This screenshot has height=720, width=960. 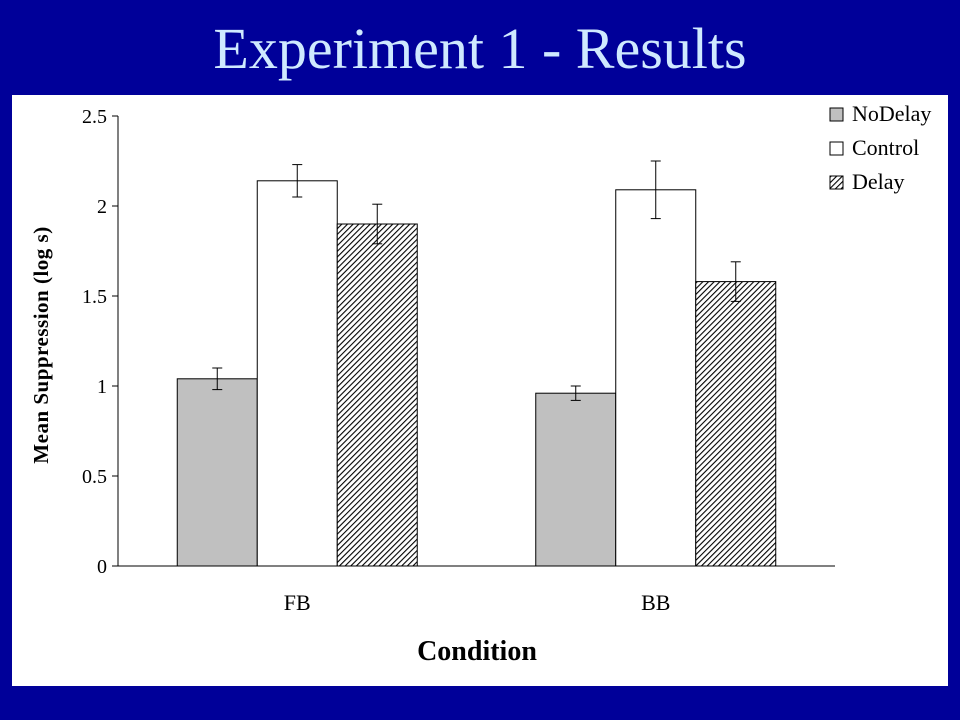 What do you see at coordinates (102, 207) in the screenshot?
I see `y-tick-label: 2` at bounding box center [102, 207].